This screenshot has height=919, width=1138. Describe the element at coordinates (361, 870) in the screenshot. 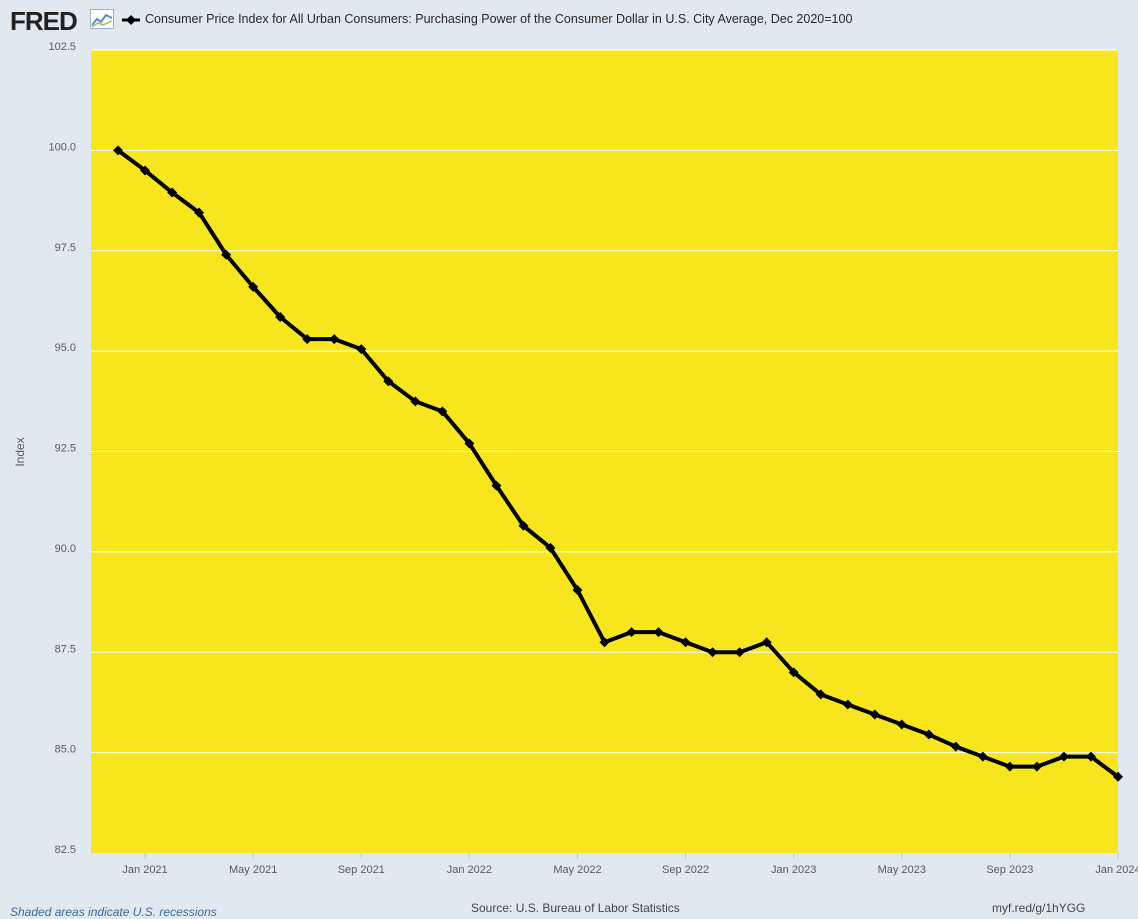

I see `x-tick-label: Sep 2021` at that location.